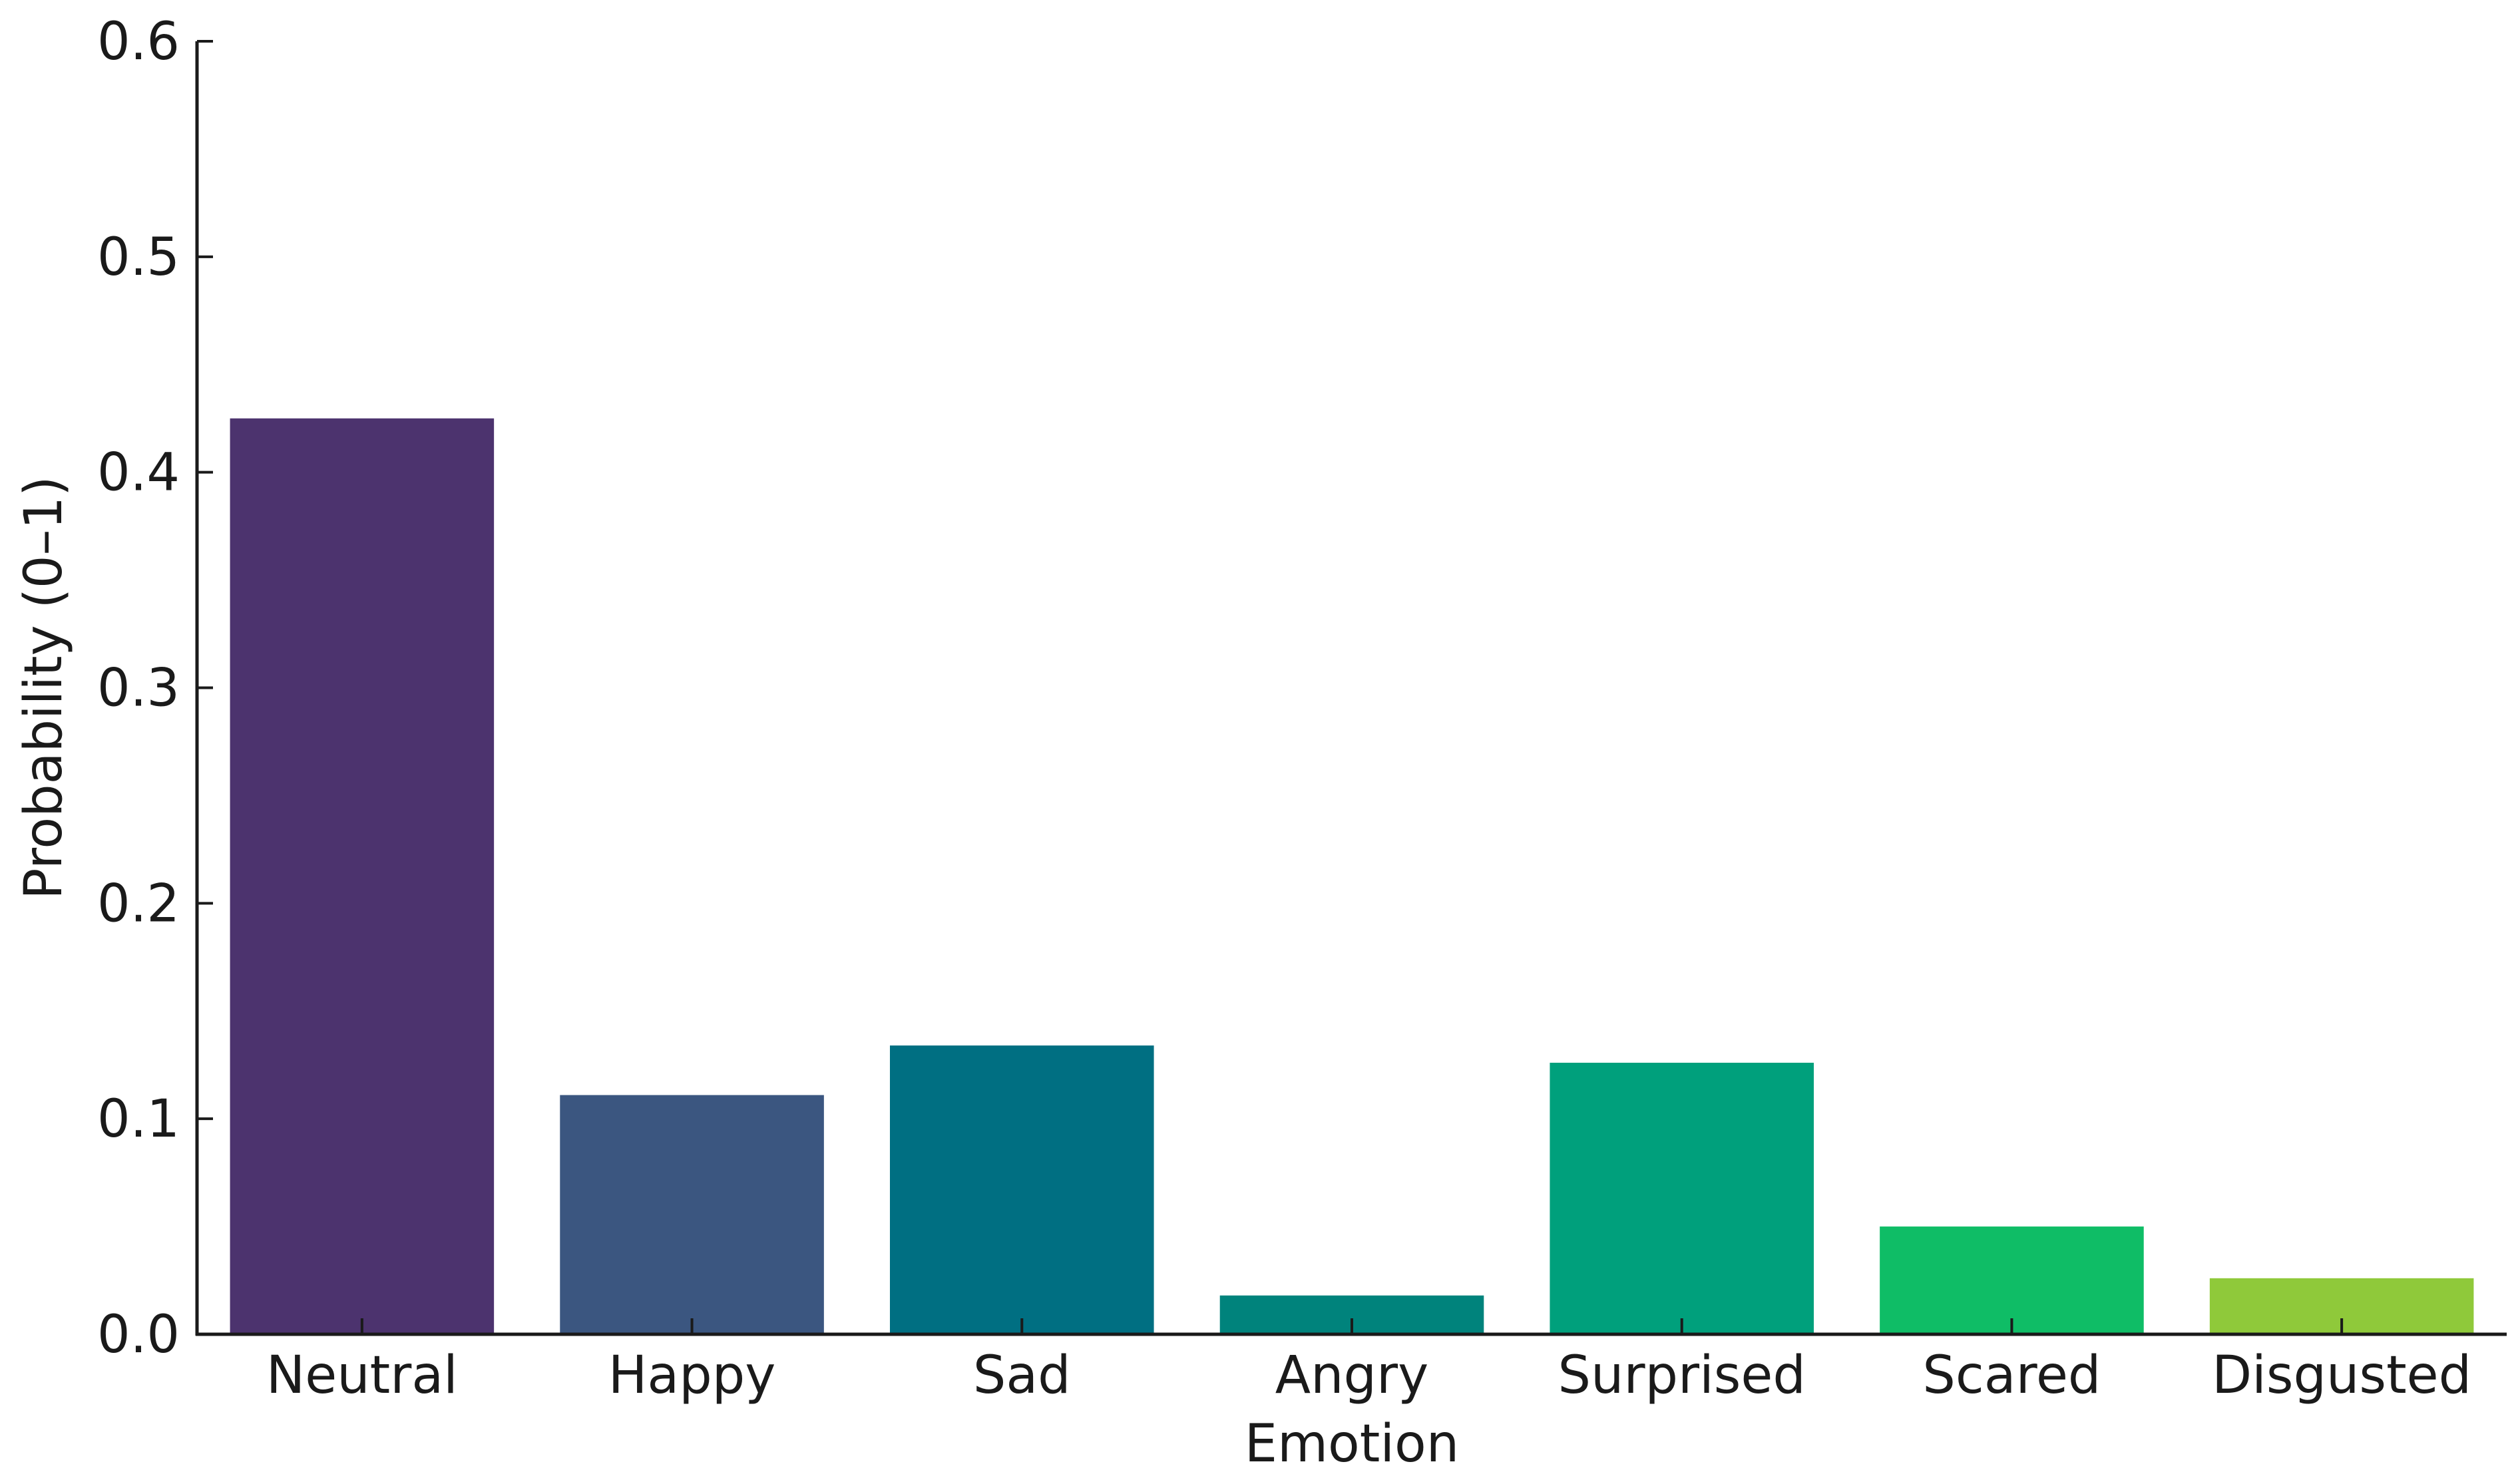 The height and width of the screenshot is (1484, 2520). I want to click on x-tick-label: Sad, so click(1022, 1375).